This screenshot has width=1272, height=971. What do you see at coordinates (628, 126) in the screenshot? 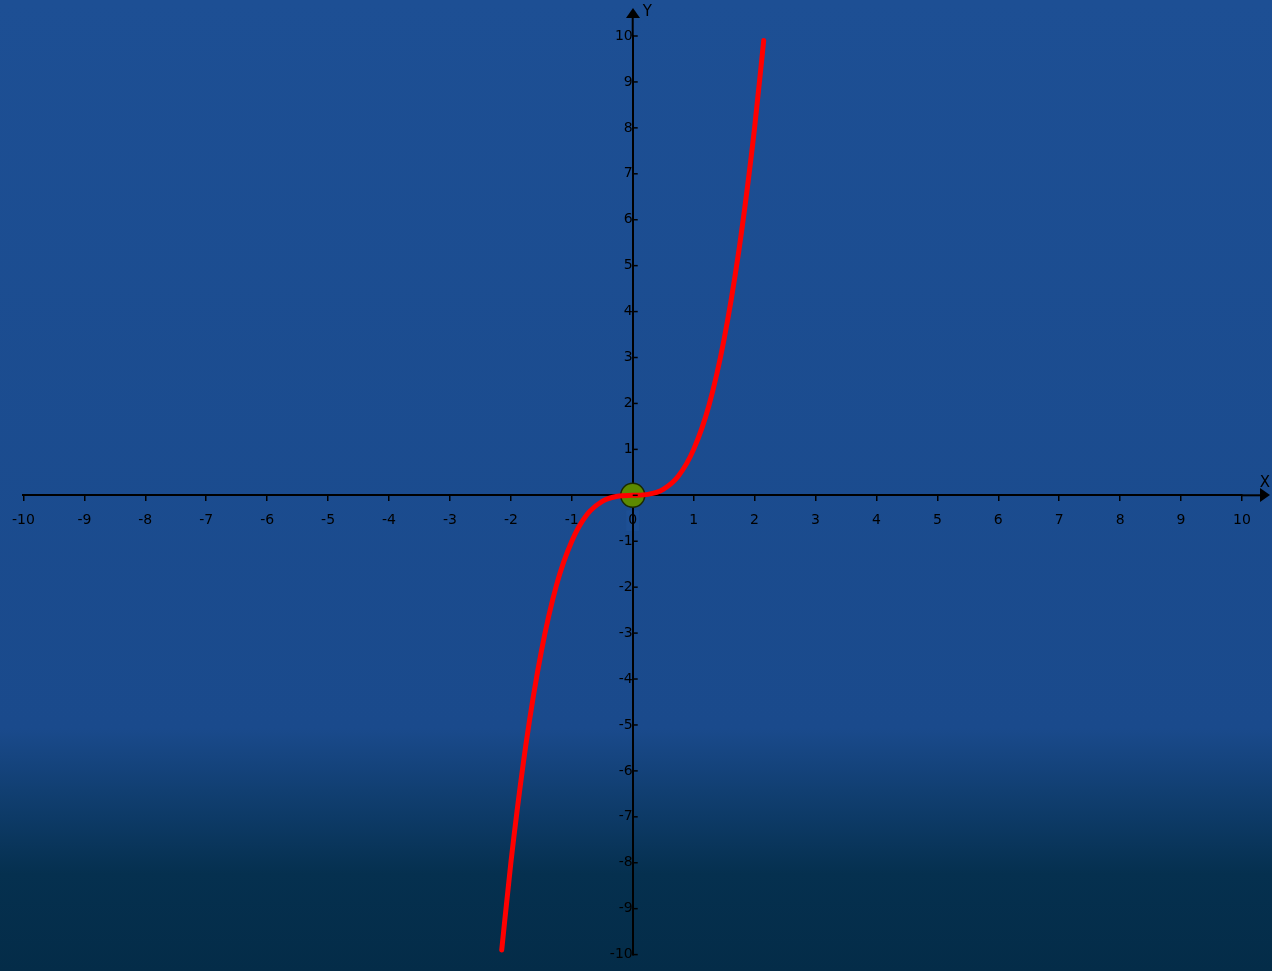
I see `y-tick-label: 8` at bounding box center [628, 126].